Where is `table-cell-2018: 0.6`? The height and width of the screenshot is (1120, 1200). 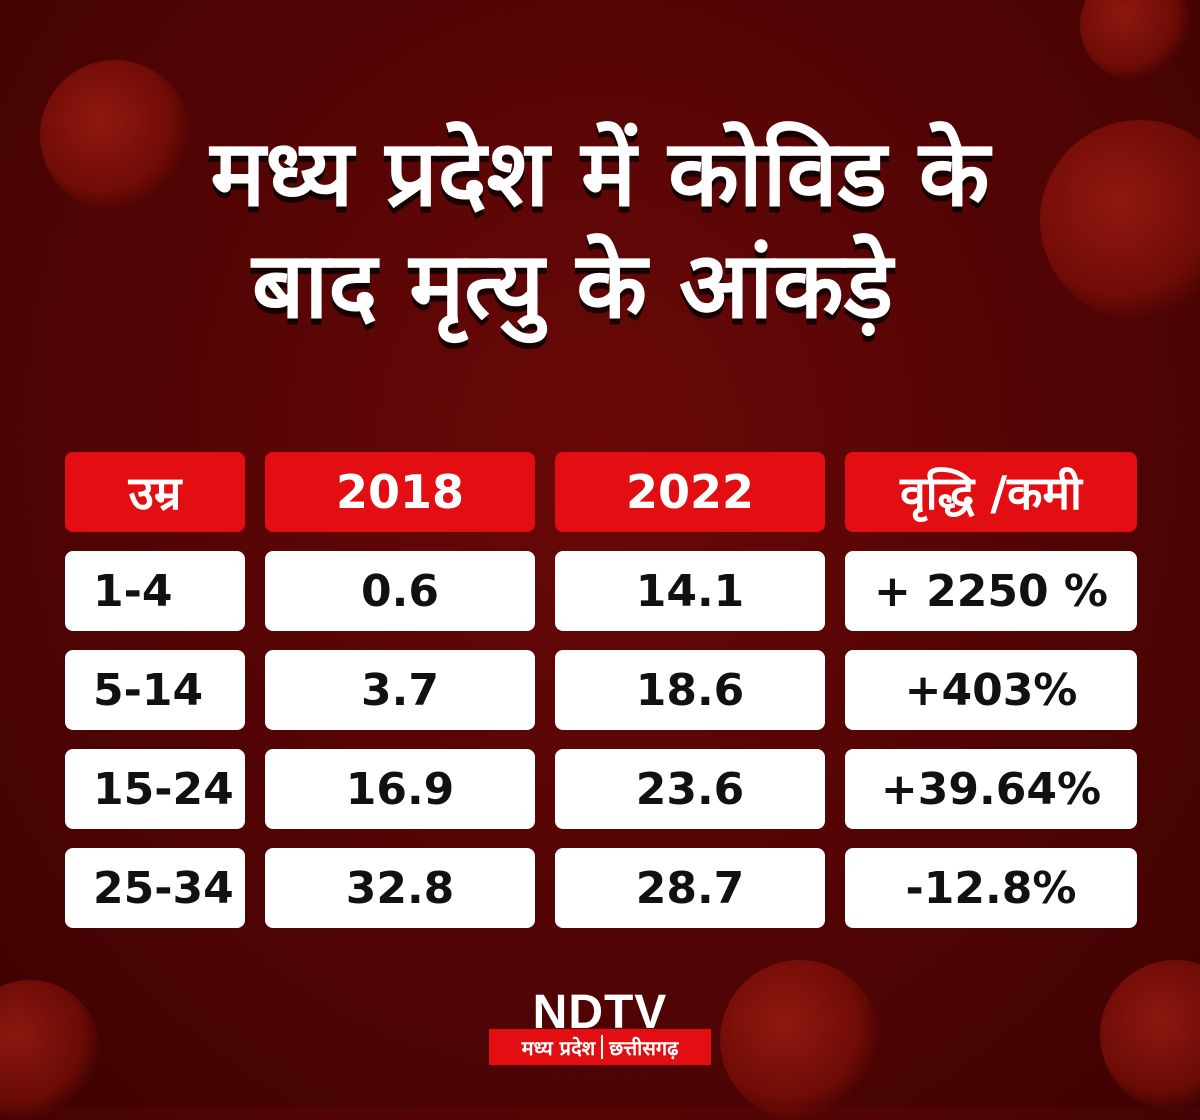
table-cell-2018: 0.6 is located at coordinates (400, 591).